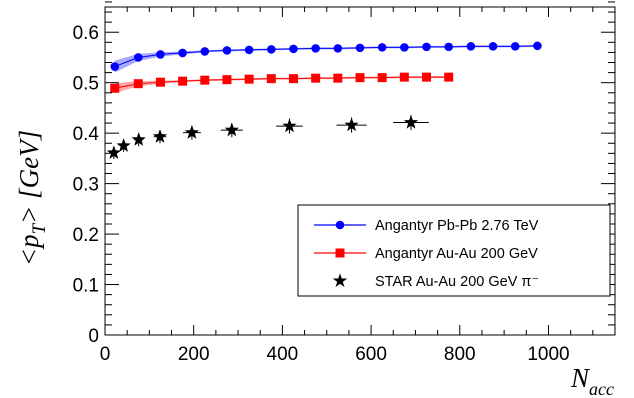 The image size is (634, 398). What do you see at coordinates (39, 228) in the screenshot?
I see `y-axis-title-subscript: T` at bounding box center [39, 228].